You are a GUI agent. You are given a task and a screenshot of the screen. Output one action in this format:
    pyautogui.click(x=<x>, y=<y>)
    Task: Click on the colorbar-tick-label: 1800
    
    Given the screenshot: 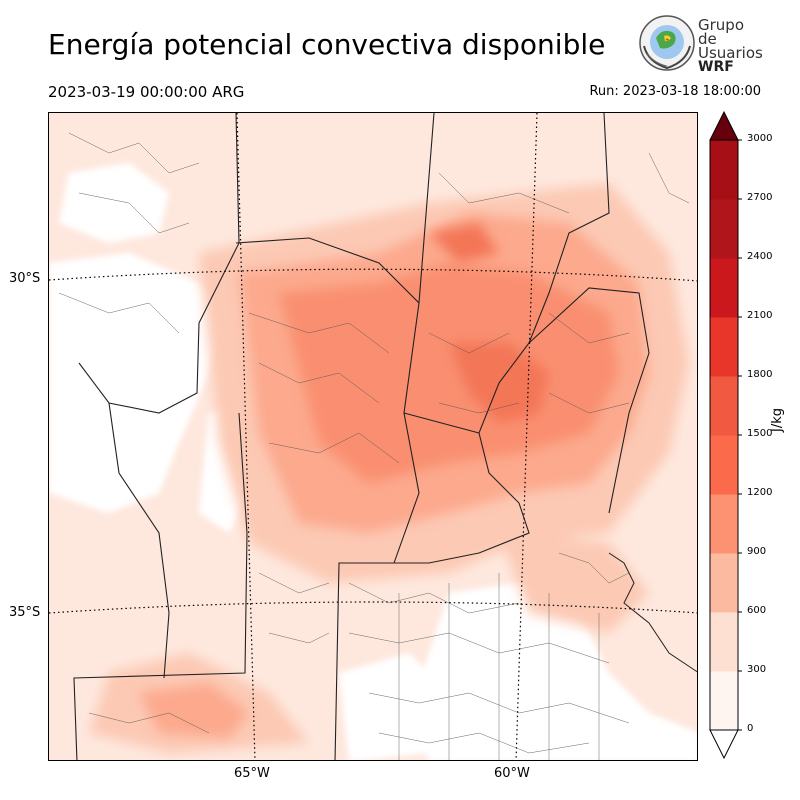 What is the action you would take?
    pyautogui.click(x=760, y=374)
    